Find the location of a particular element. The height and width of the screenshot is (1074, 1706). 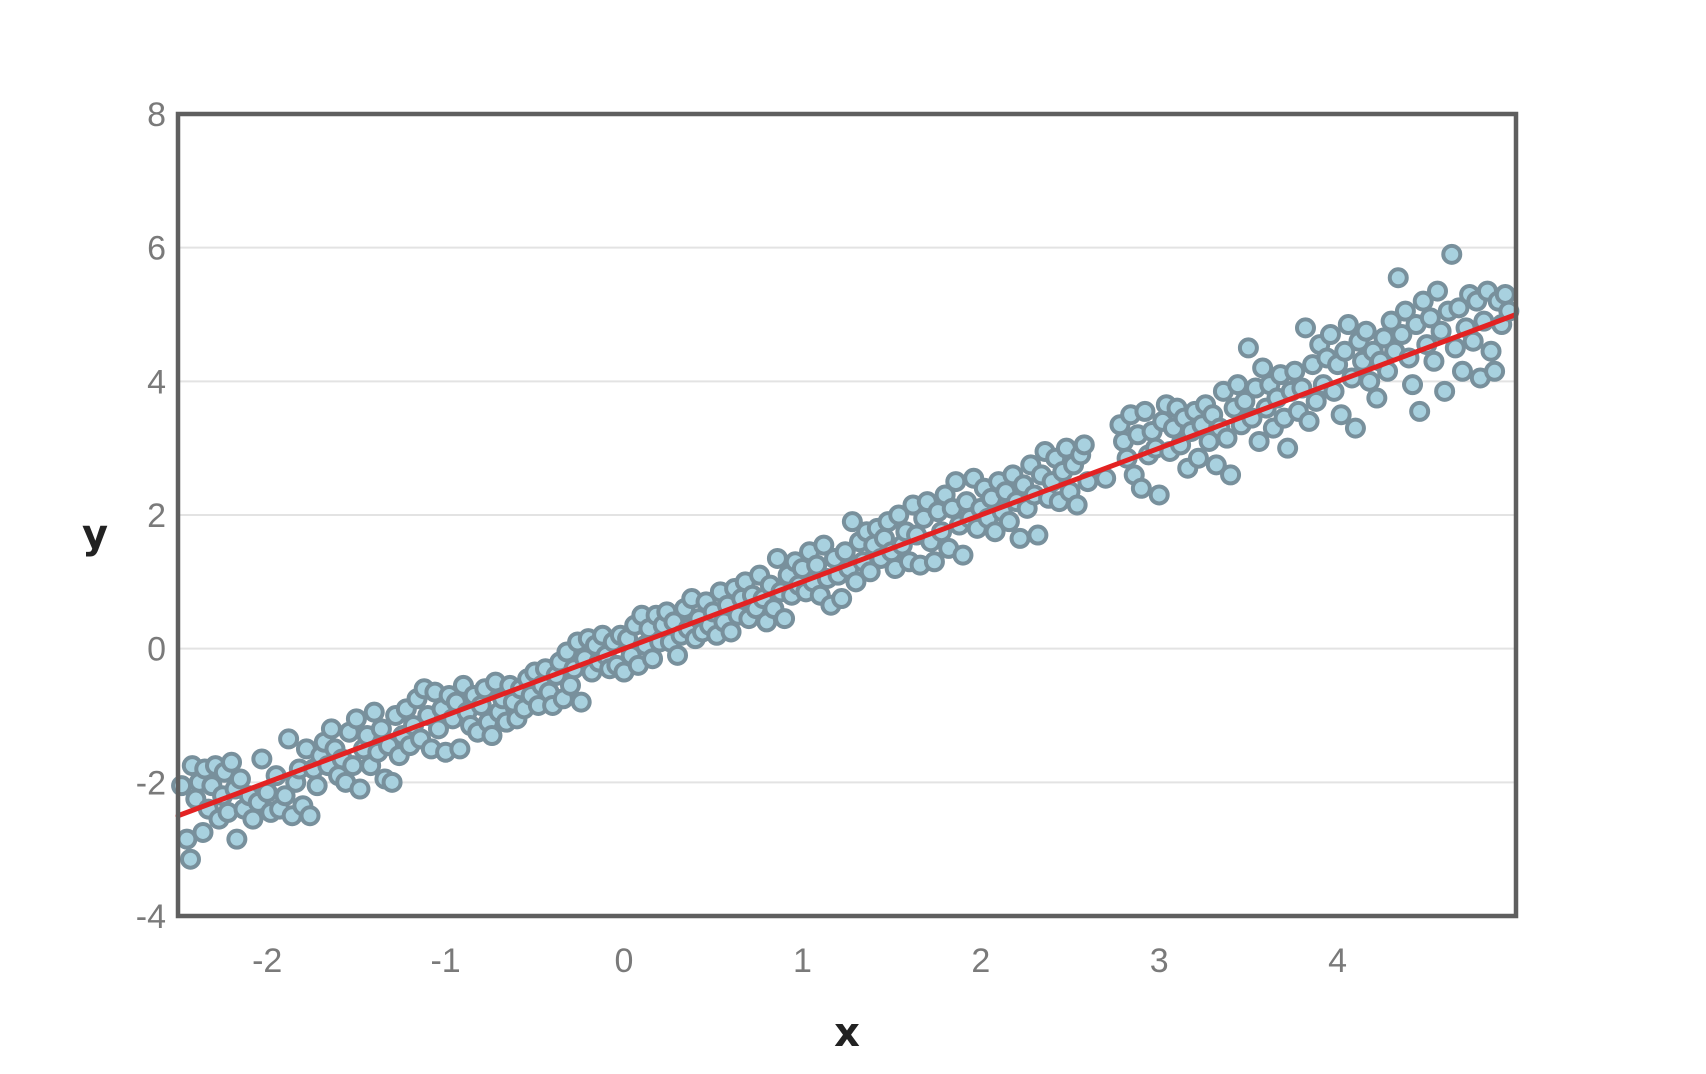

y-tick-label: 6 is located at coordinates (156, 249).